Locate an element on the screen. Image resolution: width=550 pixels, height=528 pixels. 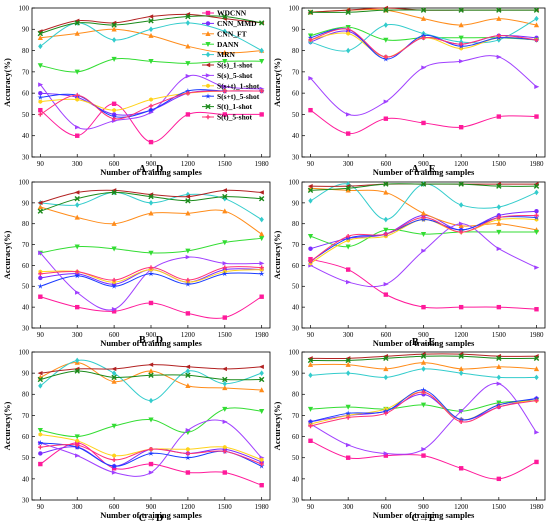
legend-label: S(t)_5-shot is located at coordinates (235, 117).